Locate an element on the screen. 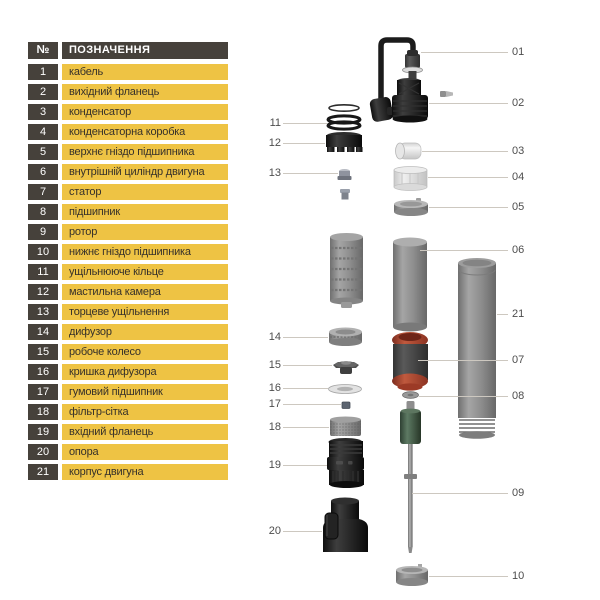 This screenshot has height=600, width=600. row-num-cell: 7 is located at coordinates (43, 192).